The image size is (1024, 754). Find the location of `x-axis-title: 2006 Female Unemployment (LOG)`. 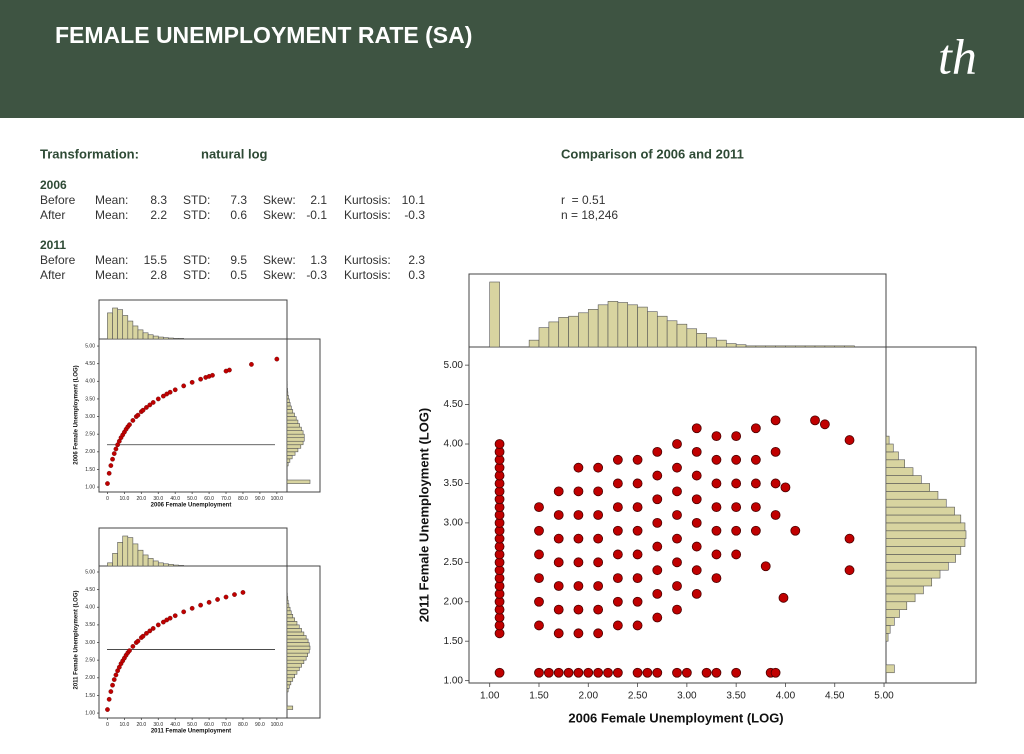

x-axis-title: 2006 Female Unemployment (LOG) is located at coordinates (675, 717).